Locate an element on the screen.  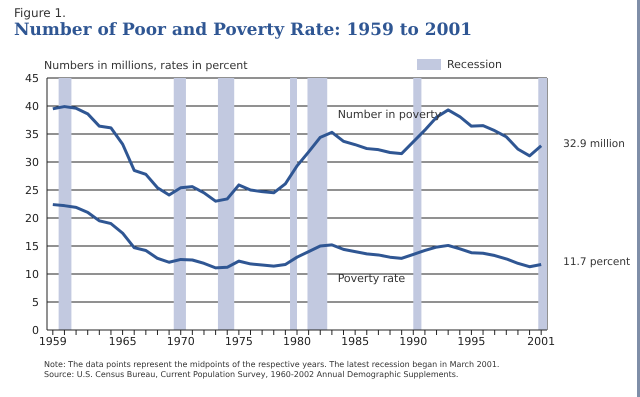
chart-subtitle: Figure 1. is located at coordinates (40, 13).